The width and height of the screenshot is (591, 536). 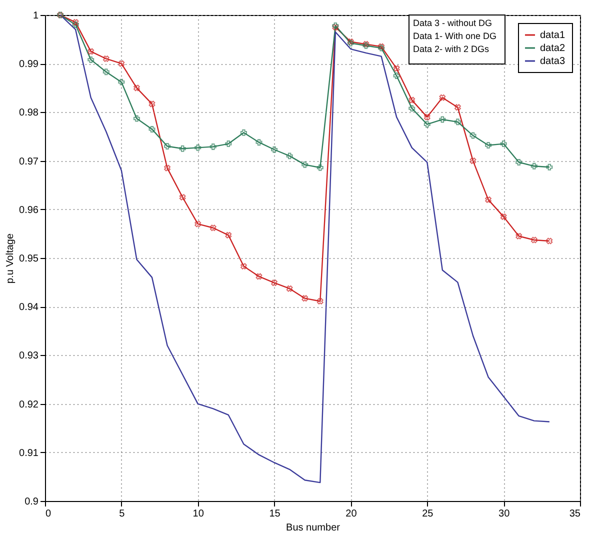 I want to click on x-tick-label: 20, so click(x=352, y=514).